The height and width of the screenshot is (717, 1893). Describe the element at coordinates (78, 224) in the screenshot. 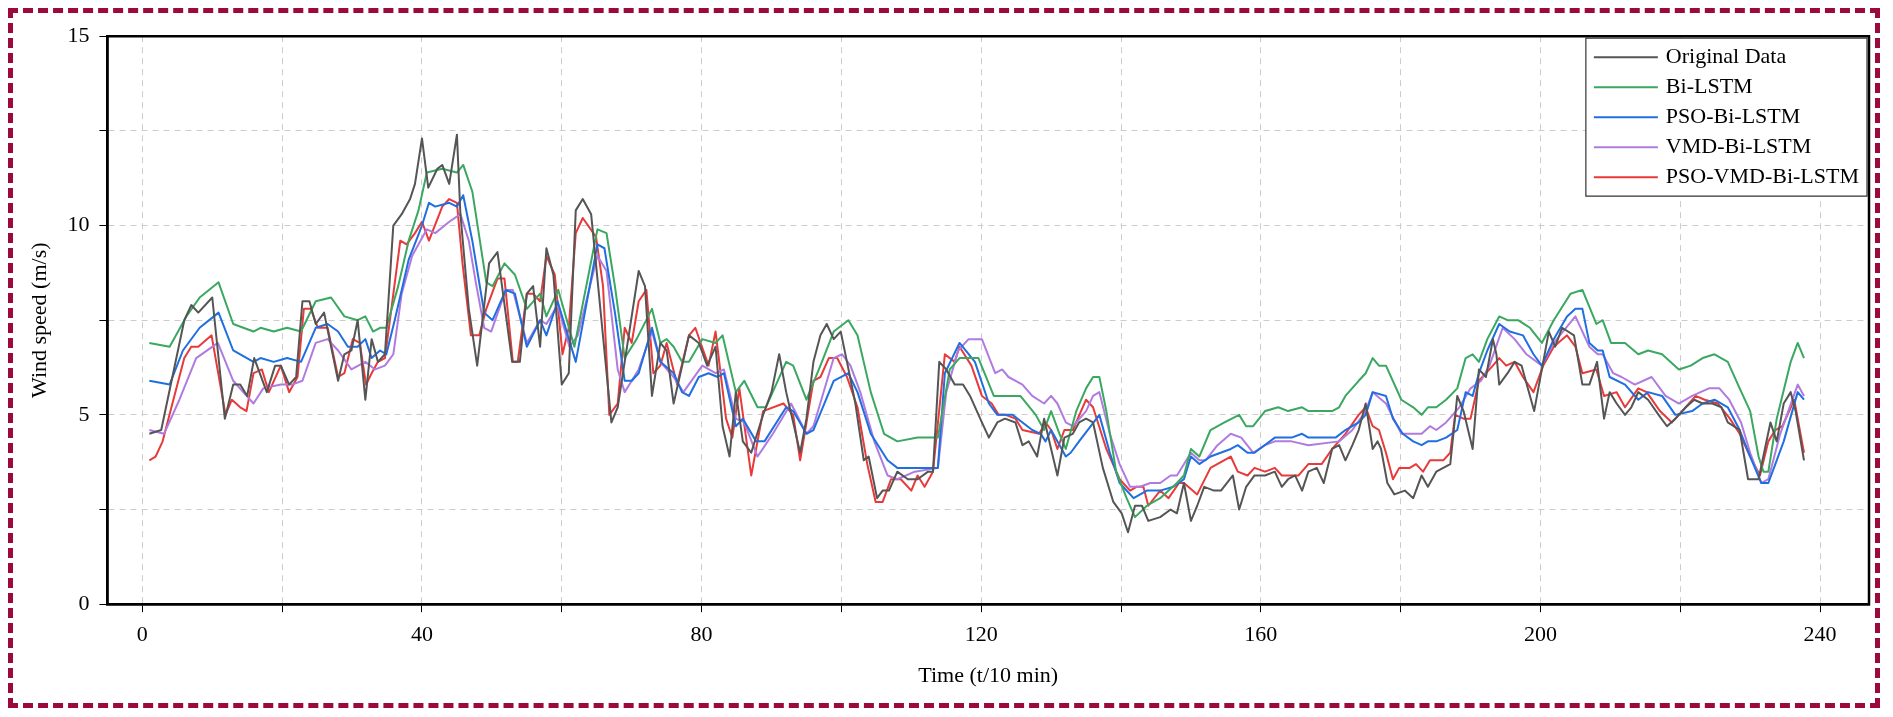

I see `y-tick-label: 10` at that location.